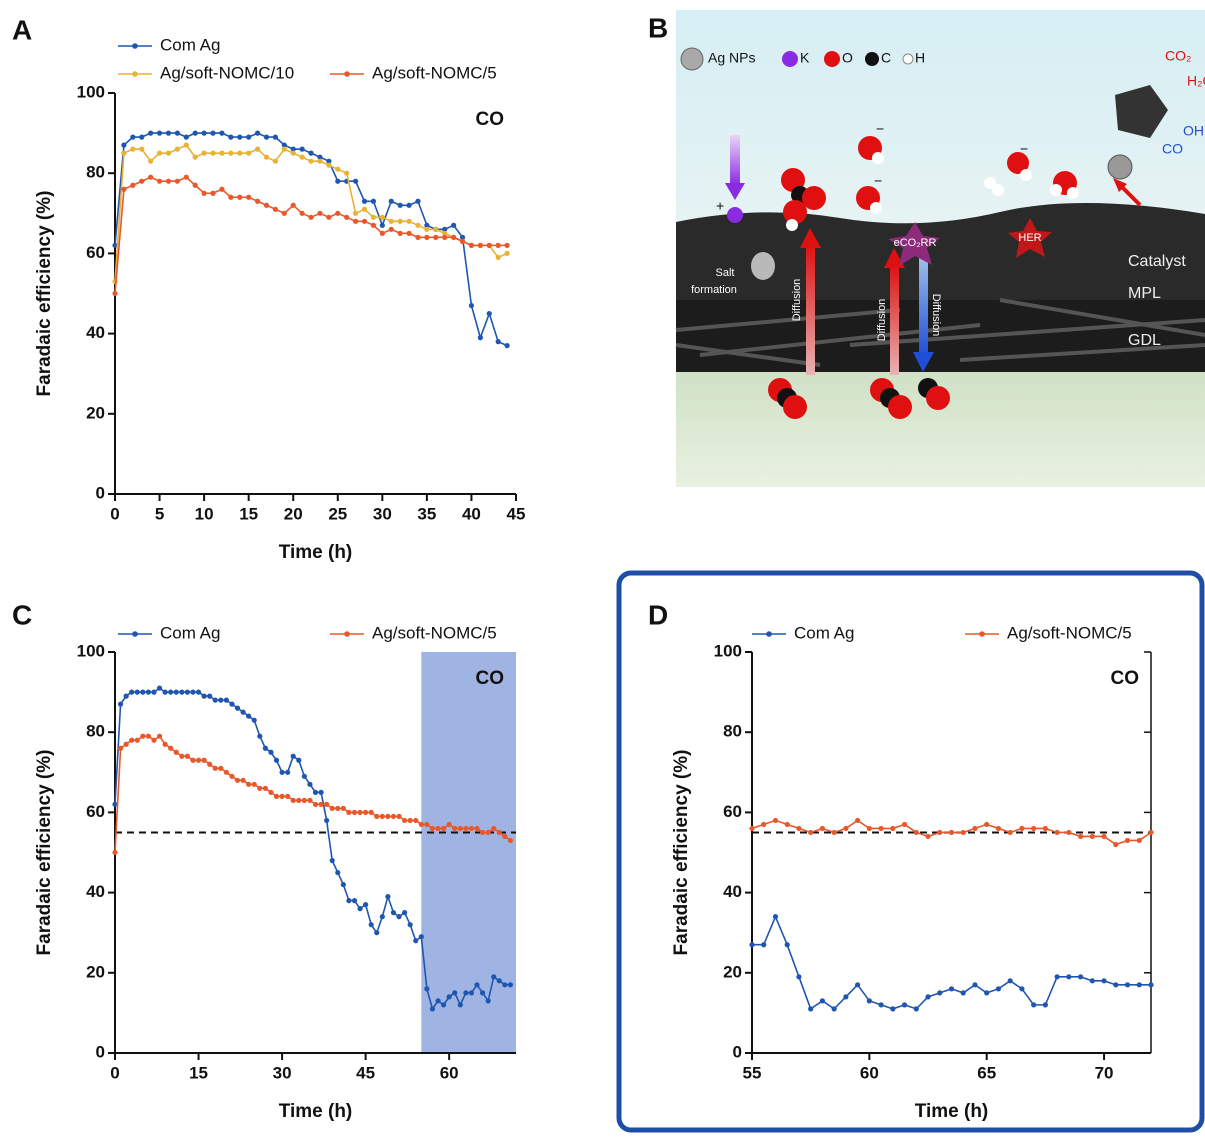 Image resolution: width=1205 pixels, height=1138 pixels. I want to click on x-tick-label: 35, so click(426, 513).